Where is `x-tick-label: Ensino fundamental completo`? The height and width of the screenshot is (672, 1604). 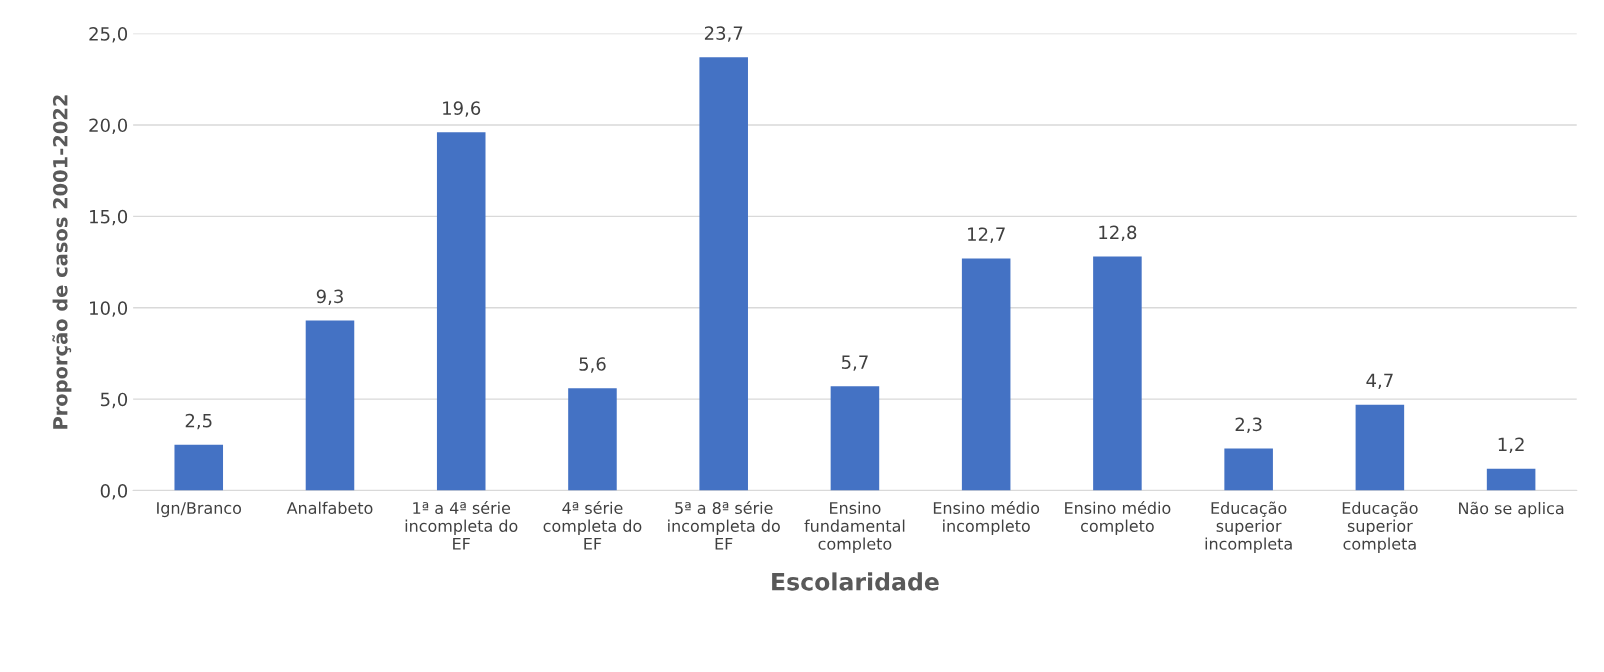 x-tick-label: Ensino fundamental completo is located at coordinates (854, 527).